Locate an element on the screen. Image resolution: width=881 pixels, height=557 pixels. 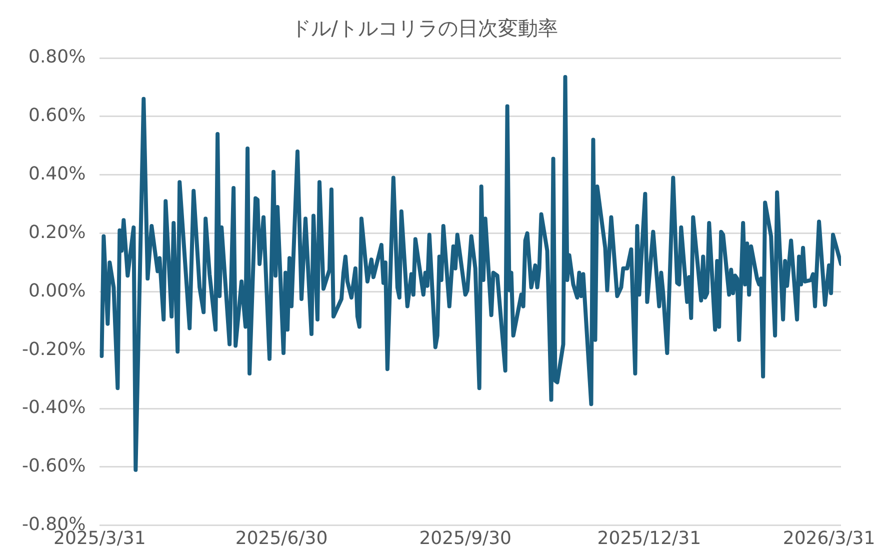
y-tick-label: -0.60% is located at coordinates (54, 466).